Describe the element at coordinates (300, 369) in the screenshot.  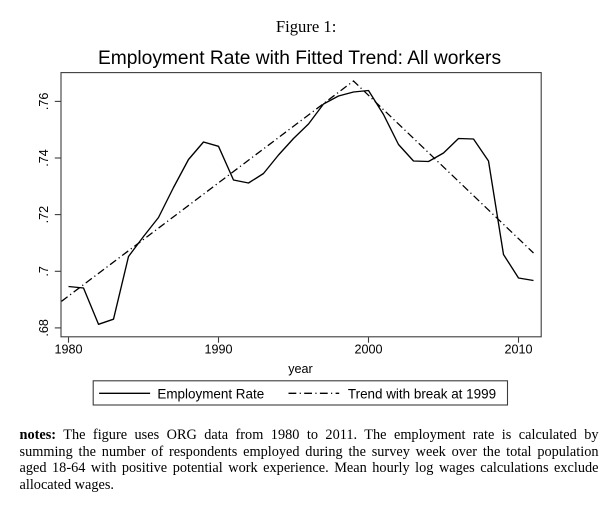
I see `svg-text: year` at that location.